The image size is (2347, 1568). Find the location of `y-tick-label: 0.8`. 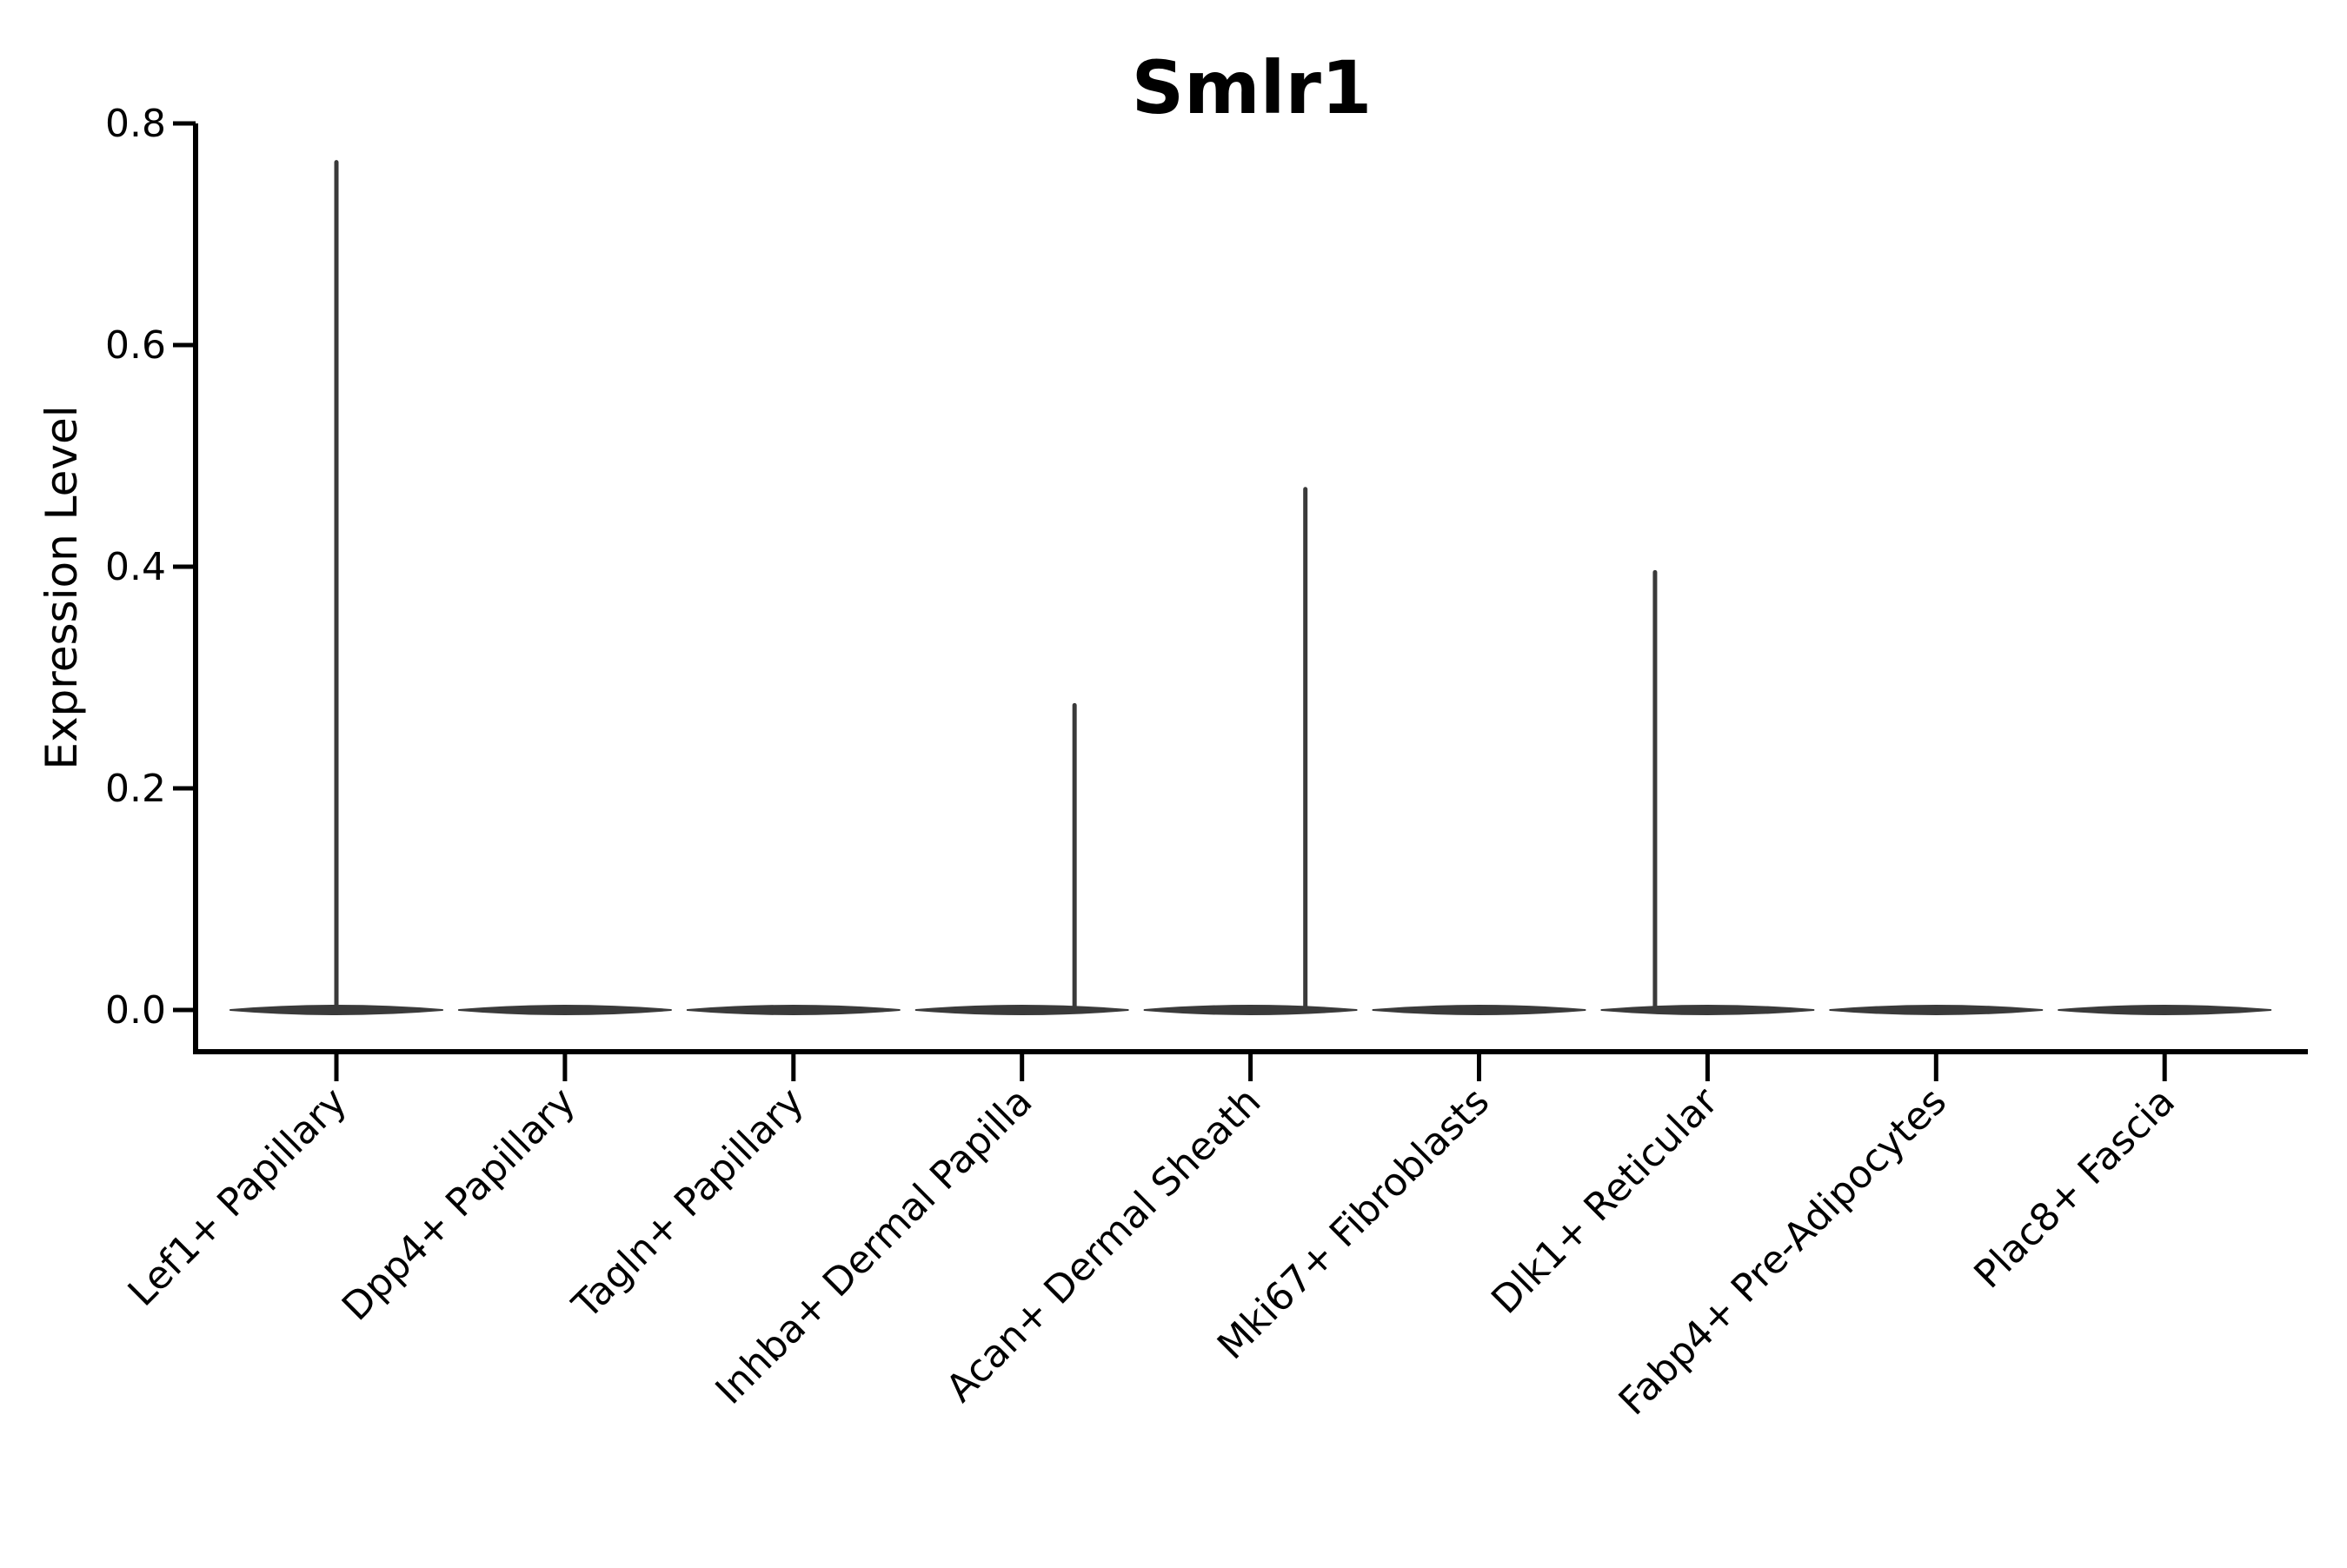

y-tick-label: 0.8 is located at coordinates (135, 124).